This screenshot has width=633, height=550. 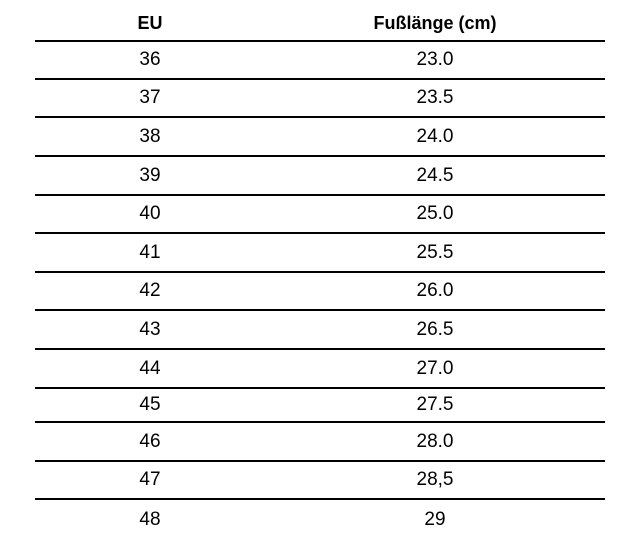 I want to click on header-cell: Fußlänge (cm), so click(x=435, y=22).